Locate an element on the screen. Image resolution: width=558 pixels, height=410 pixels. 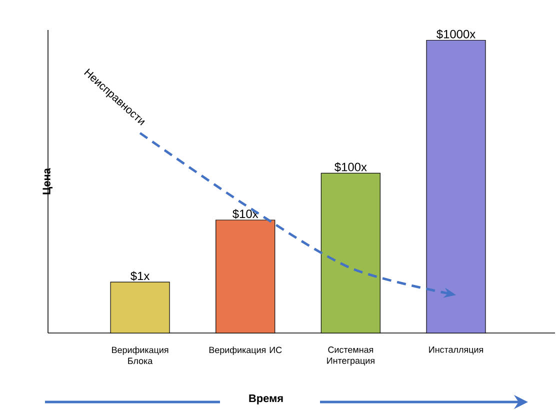
annotation: $1x is located at coordinates (140, 276).